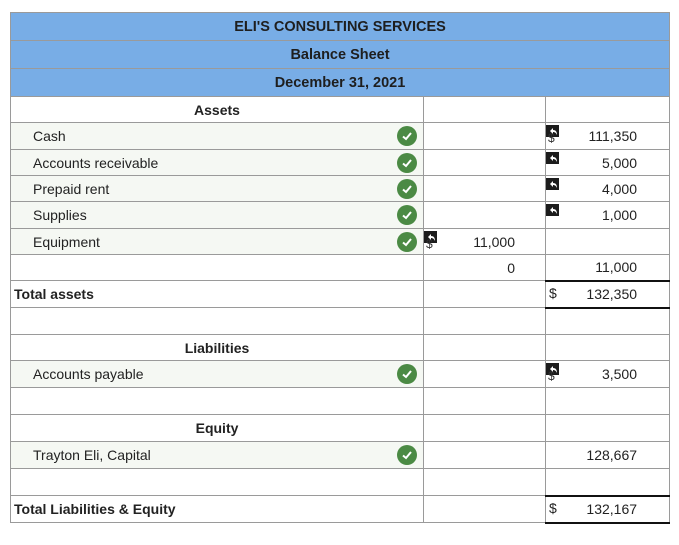 The image size is (679, 545). I want to click on account-select-cash: Cash, so click(217, 136).